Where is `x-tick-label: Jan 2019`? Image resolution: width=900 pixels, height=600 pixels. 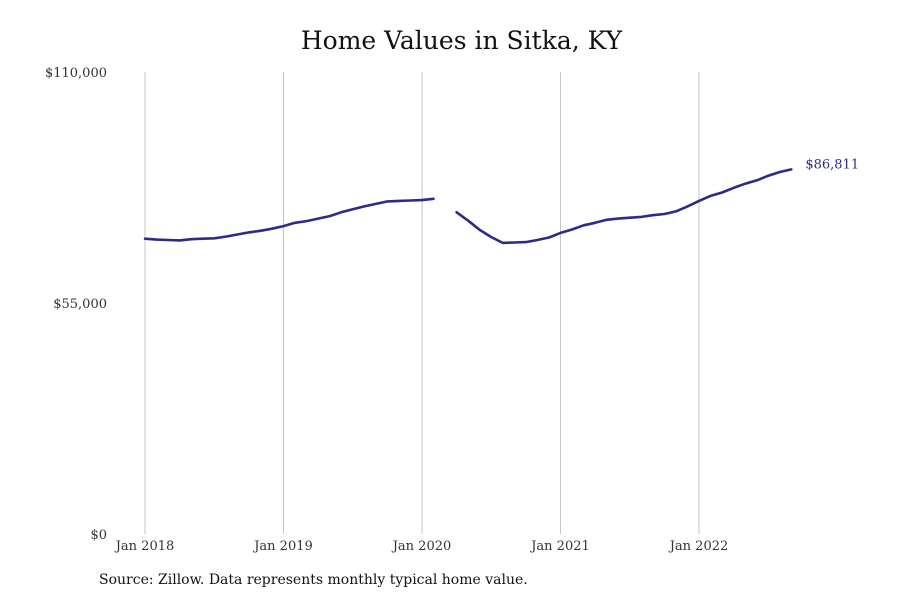 x-tick-label: Jan 2019 is located at coordinates (282, 546).